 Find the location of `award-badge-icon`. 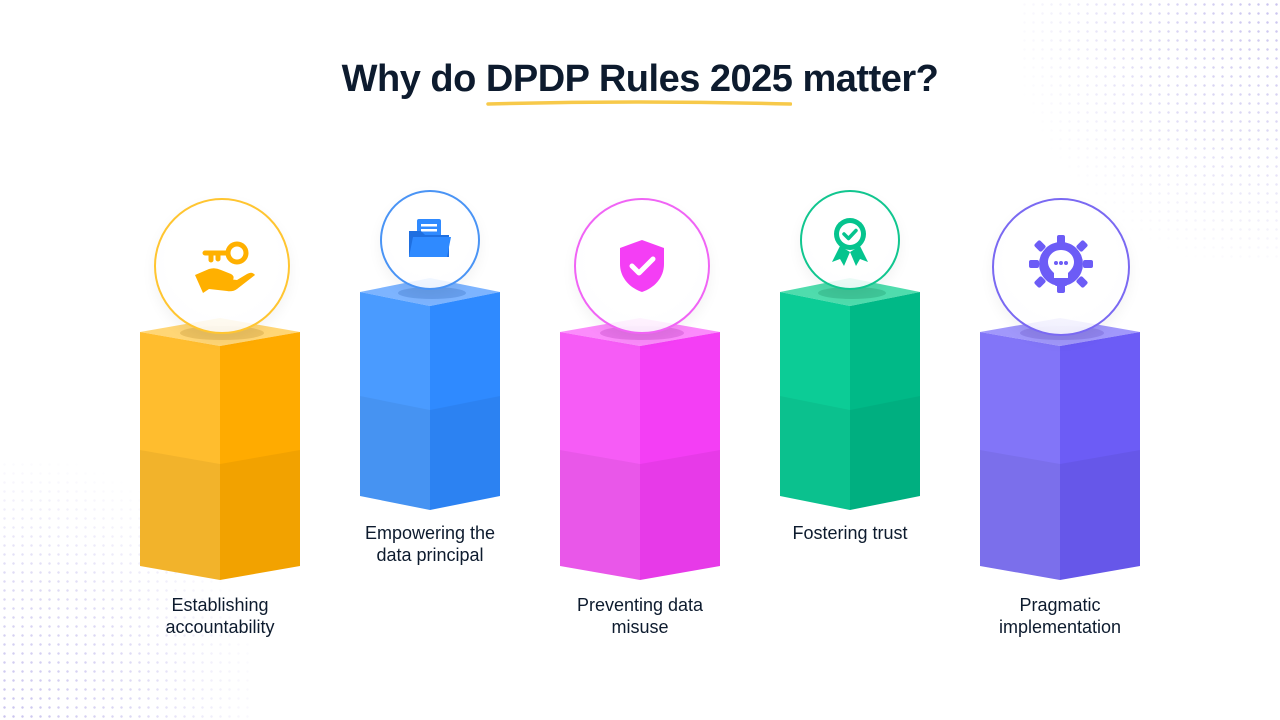

award-badge-icon is located at coordinates (850, 242).